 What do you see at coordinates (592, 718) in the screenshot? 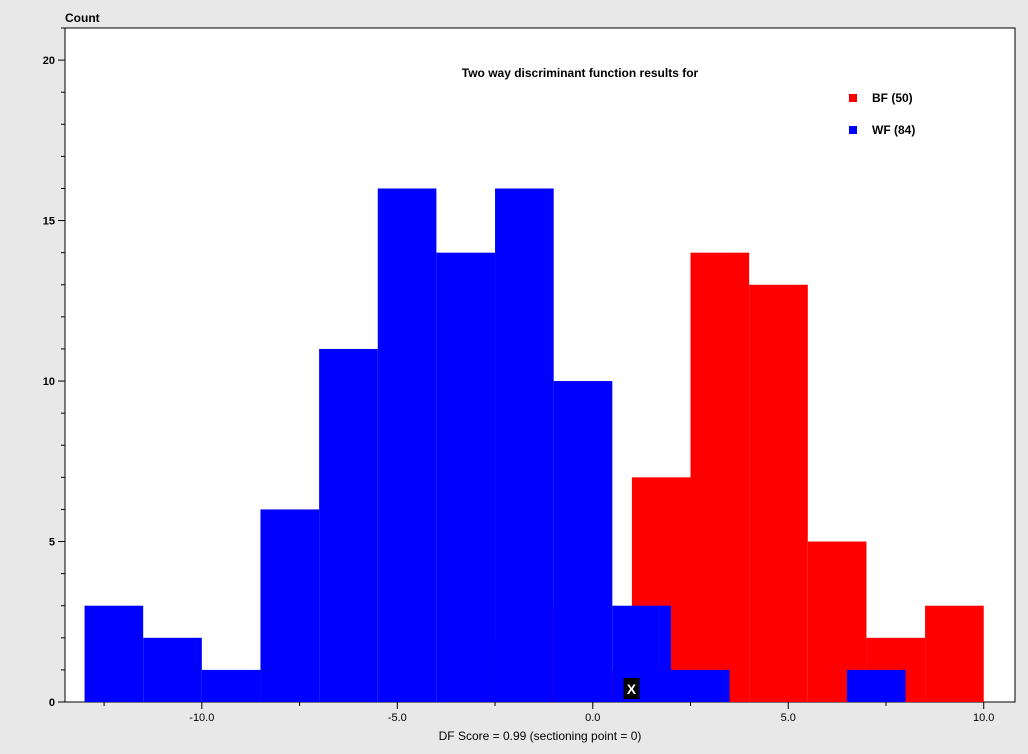
I see `x-tick-label: 0.0` at bounding box center [592, 718].